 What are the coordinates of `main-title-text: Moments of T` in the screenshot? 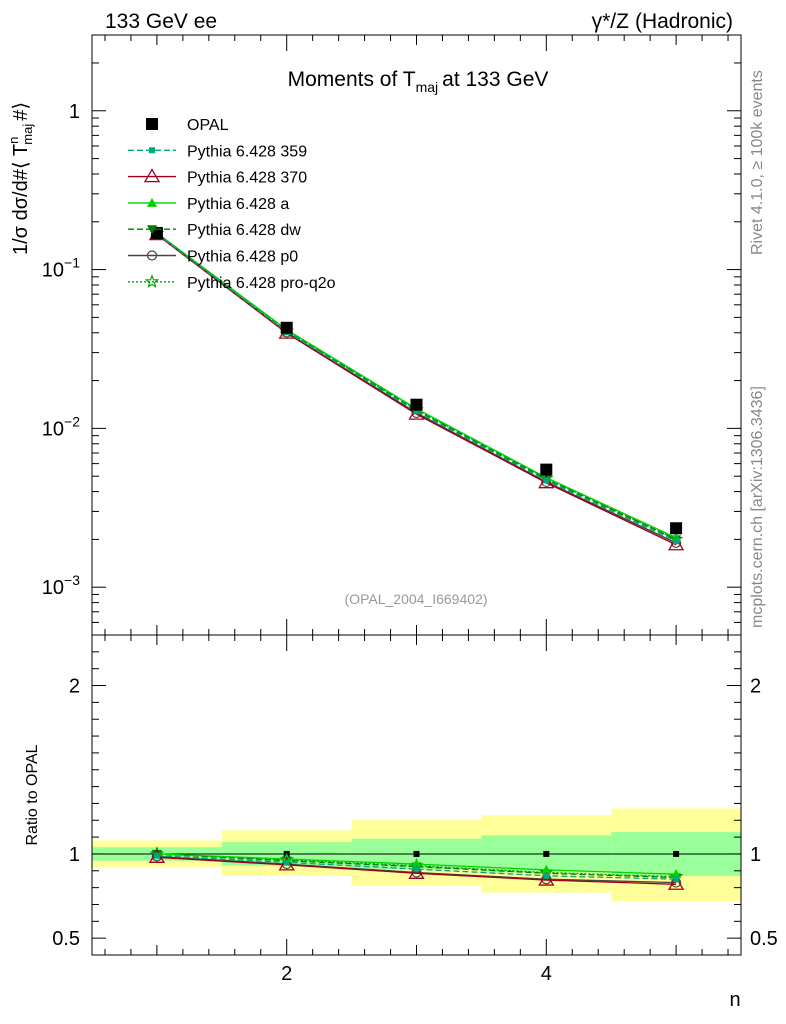 It's located at (352, 79).